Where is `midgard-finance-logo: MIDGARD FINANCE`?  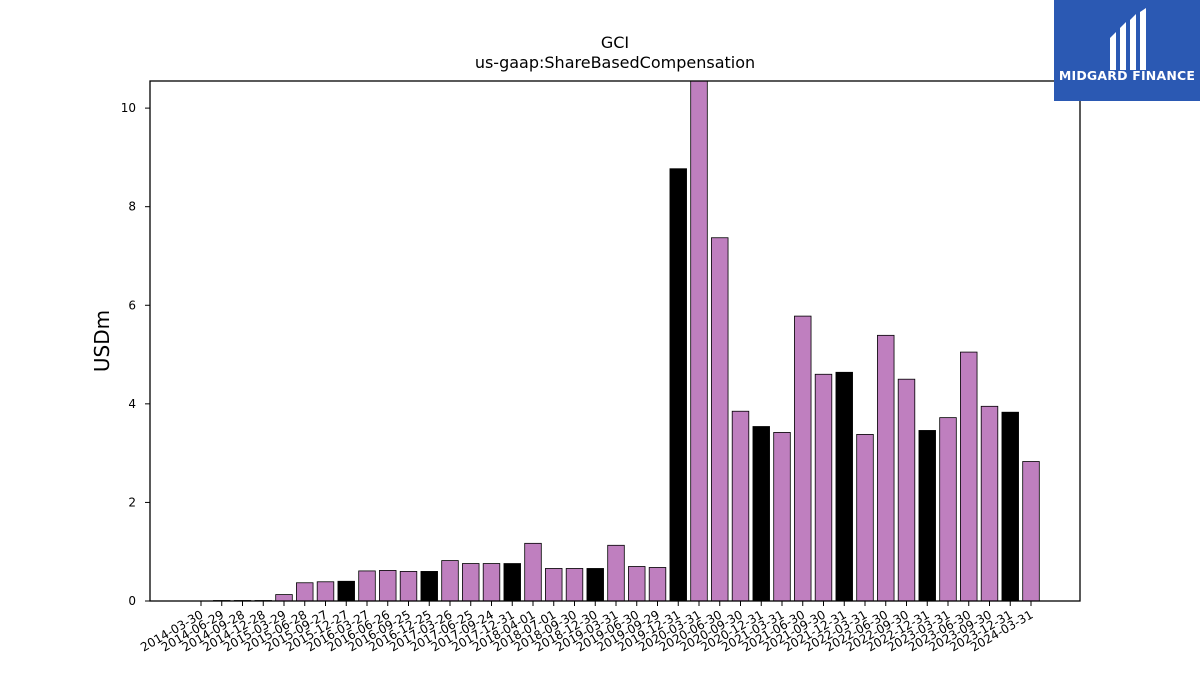
midgard-finance-logo: MIDGARD FINANCE is located at coordinates (1127, 50).